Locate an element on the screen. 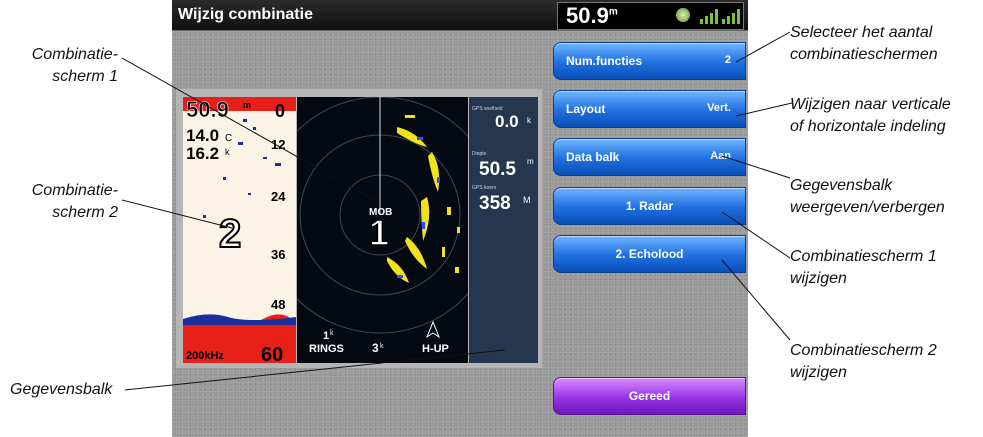  range-unit: k is located at coordinates (382, 346).